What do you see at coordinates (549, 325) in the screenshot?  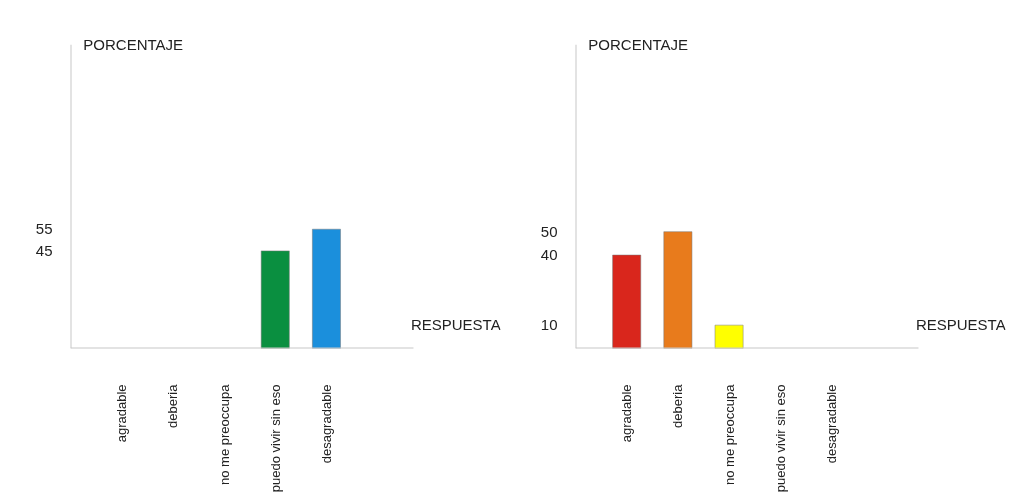 I see `y-tick-label: 10` at bounding box center [549, 325].